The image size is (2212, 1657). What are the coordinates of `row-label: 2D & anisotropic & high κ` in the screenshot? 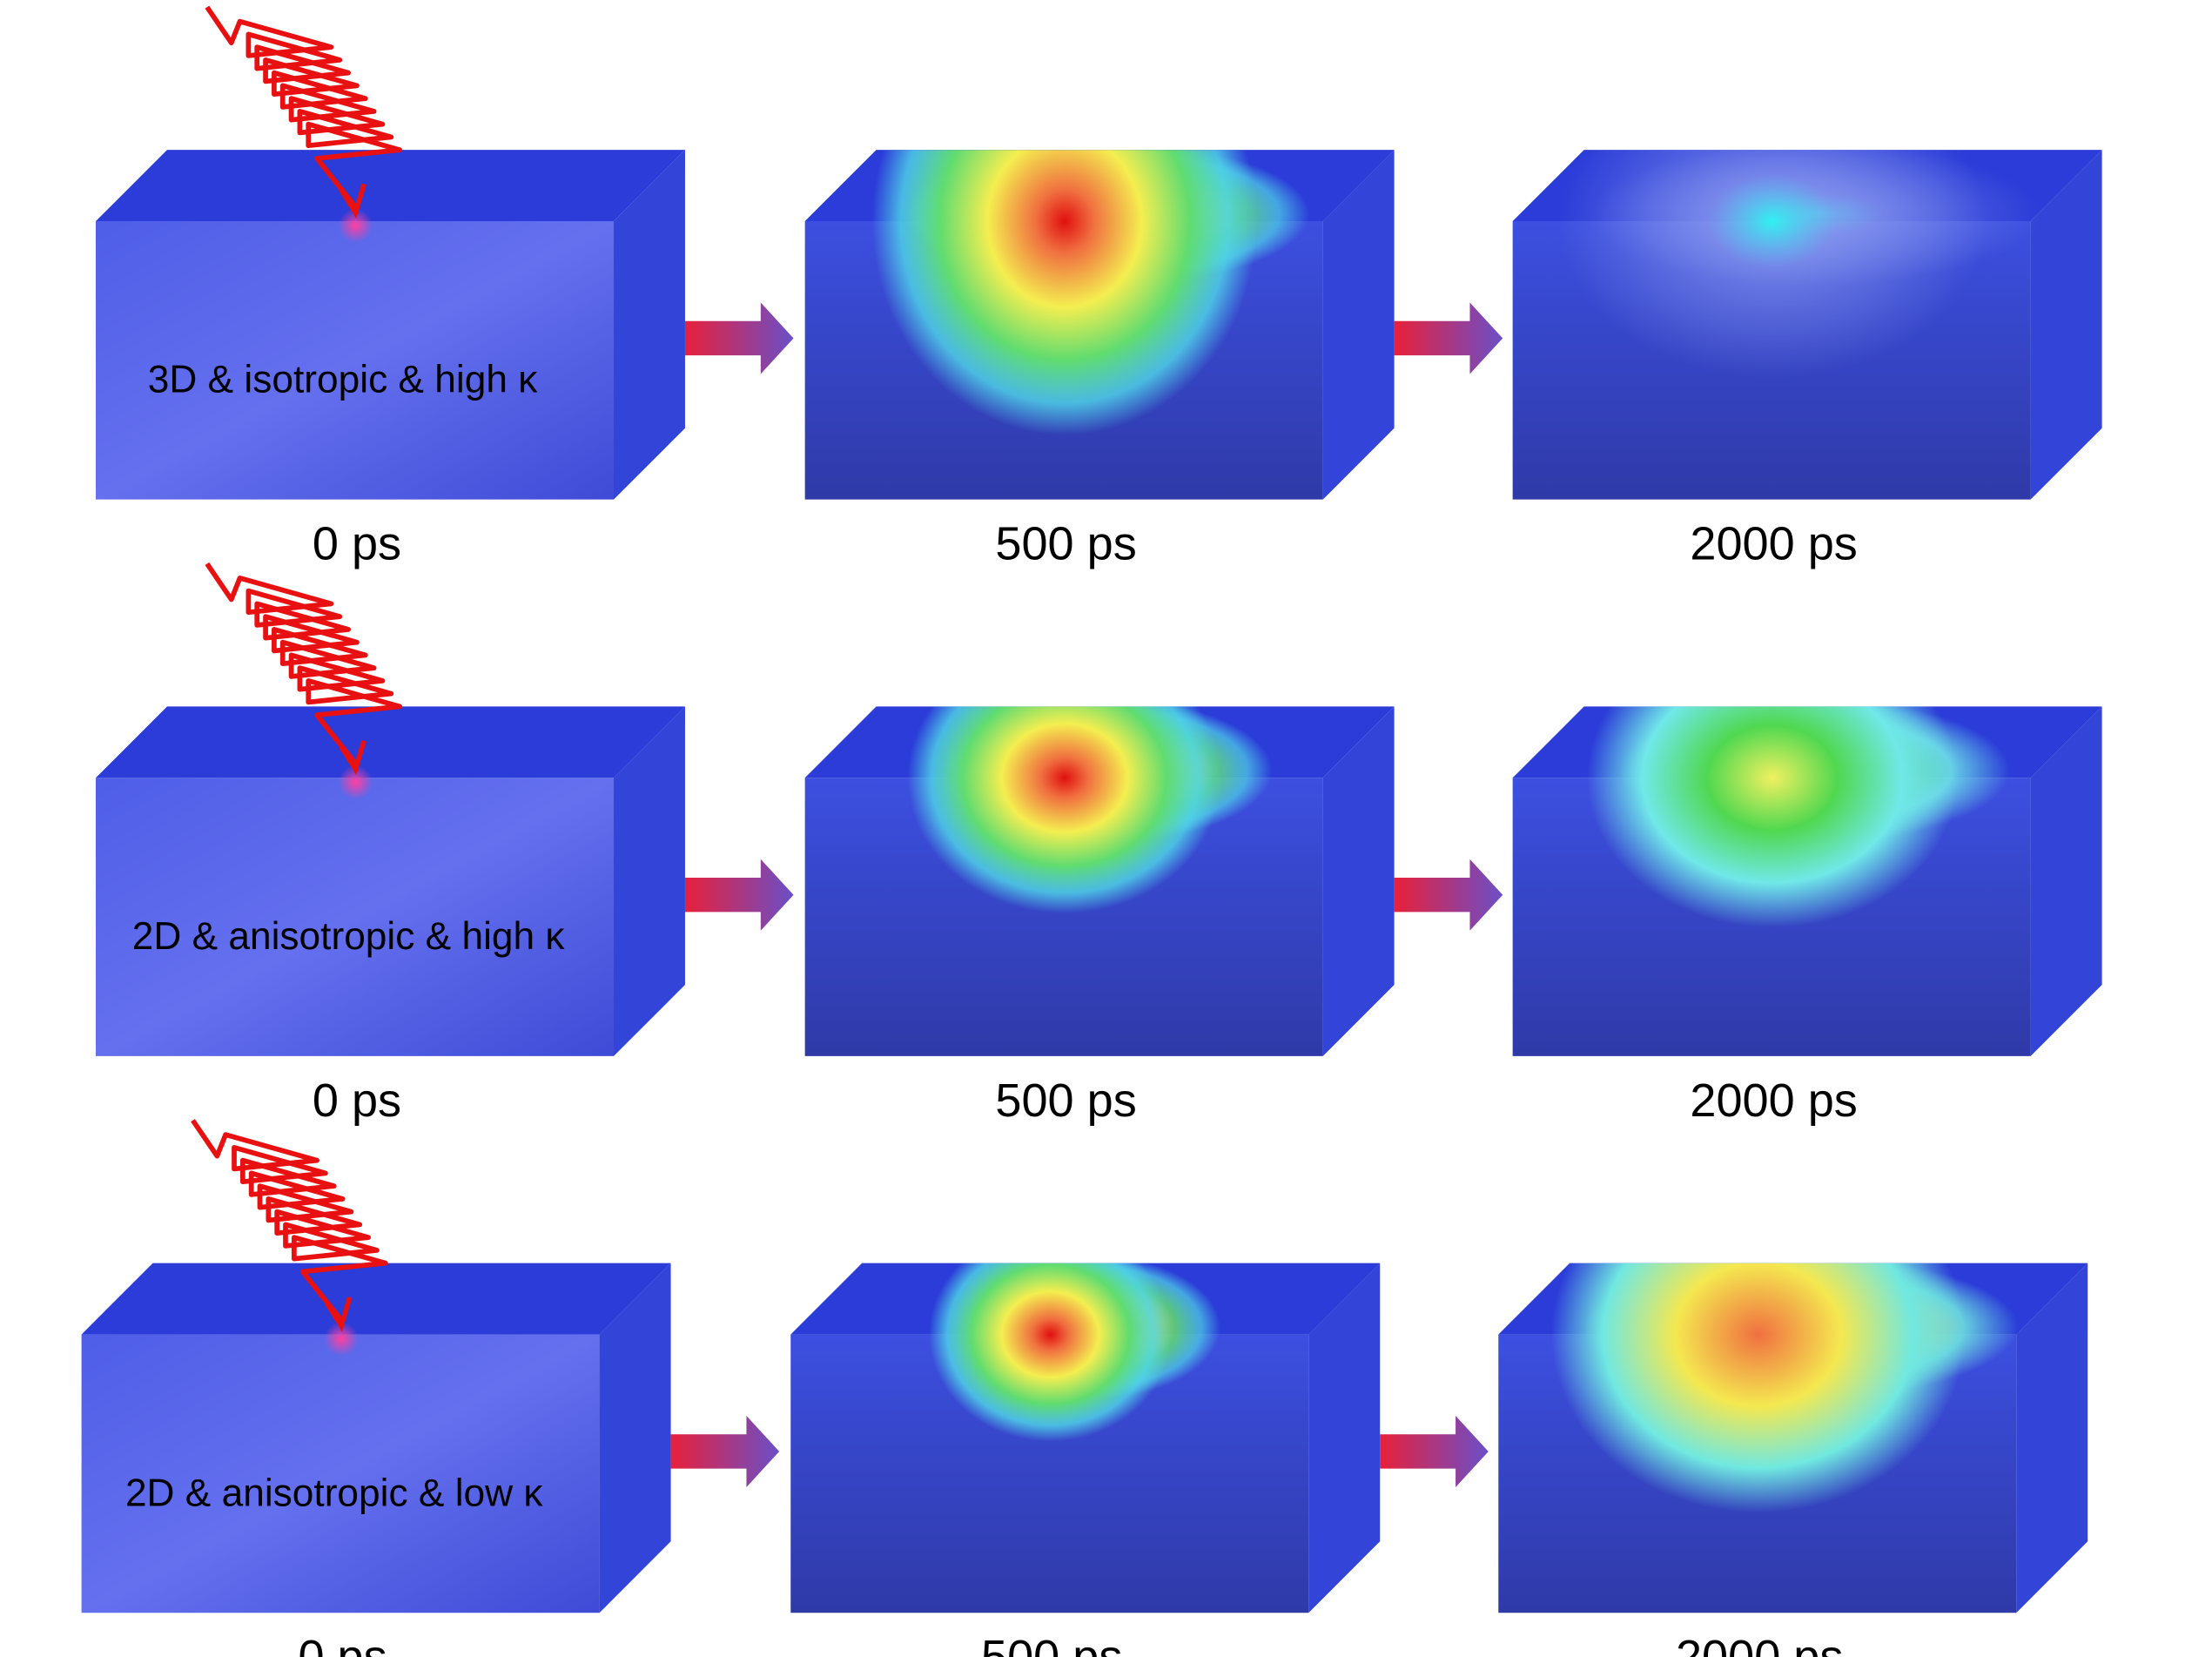 It's located at (349, 936).